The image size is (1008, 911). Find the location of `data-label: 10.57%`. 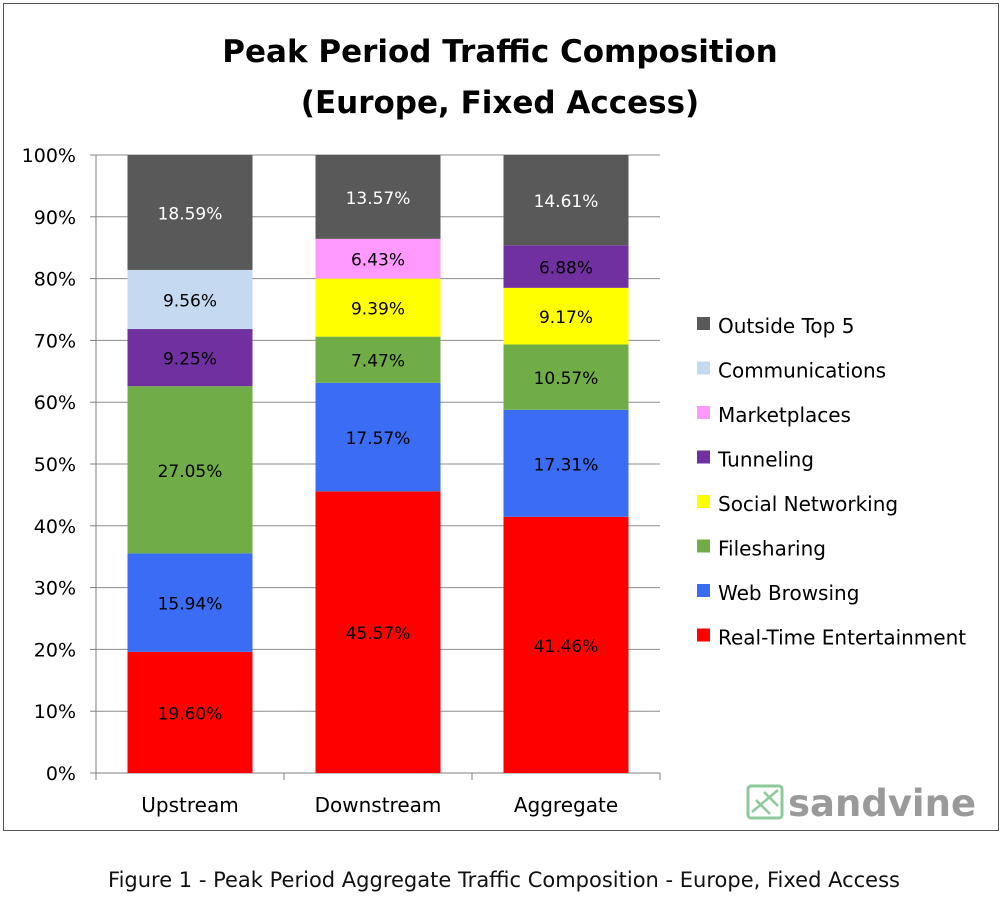

data-label: 10.57% is located at coordinates (566, 379).